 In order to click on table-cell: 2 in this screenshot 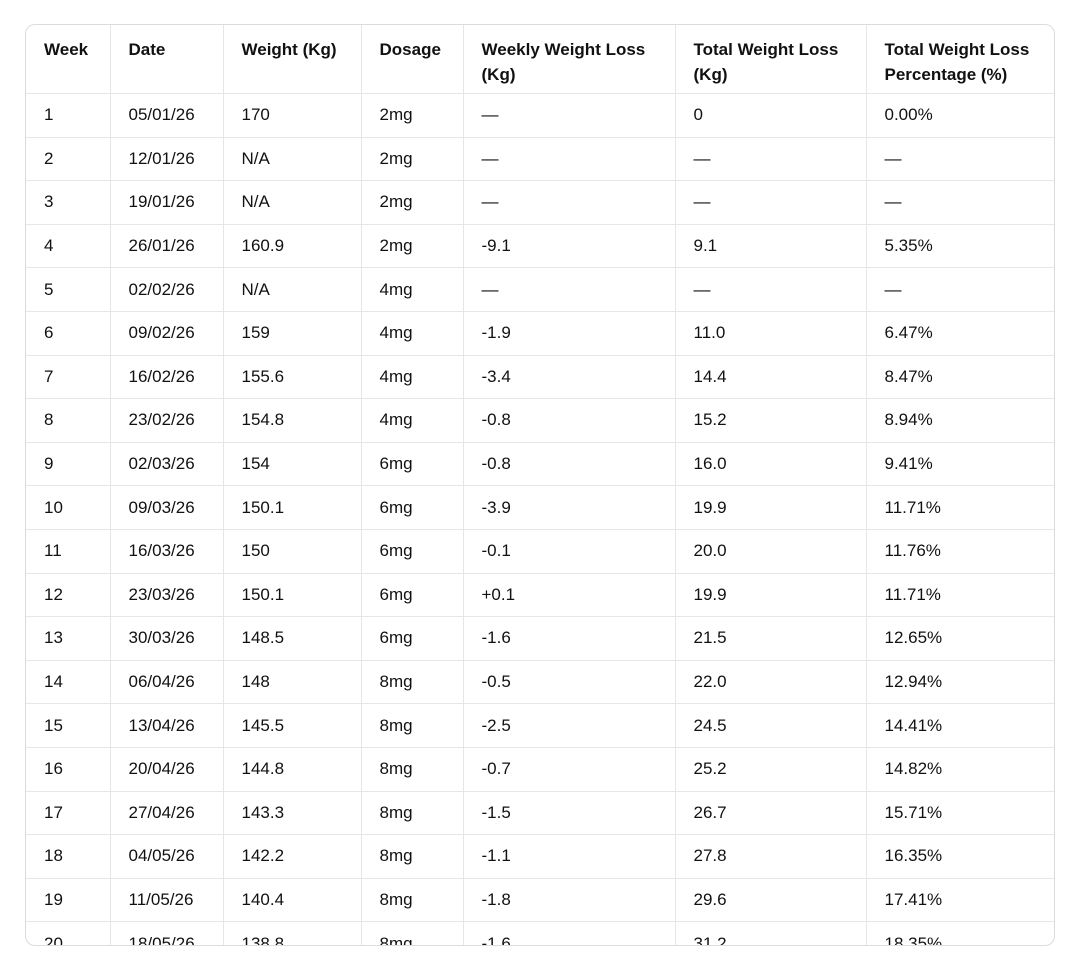, I will do `click(68, 159)`.